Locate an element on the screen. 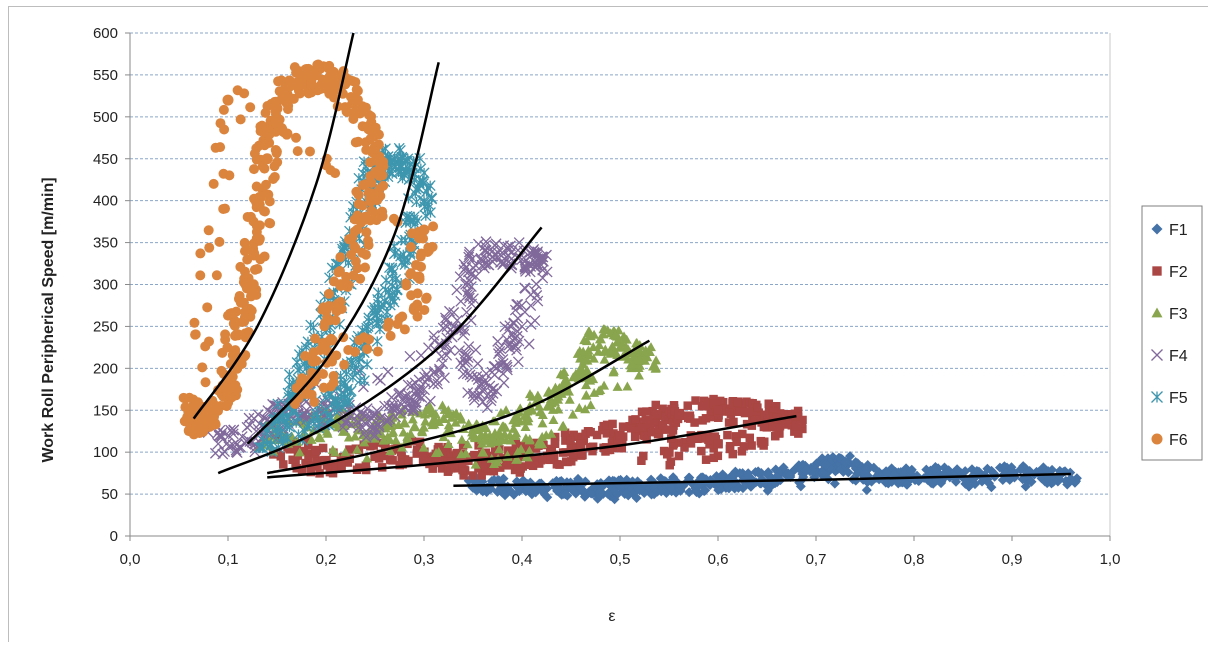  legend-item-f4: F4 is located at coordinates (1169, 356).